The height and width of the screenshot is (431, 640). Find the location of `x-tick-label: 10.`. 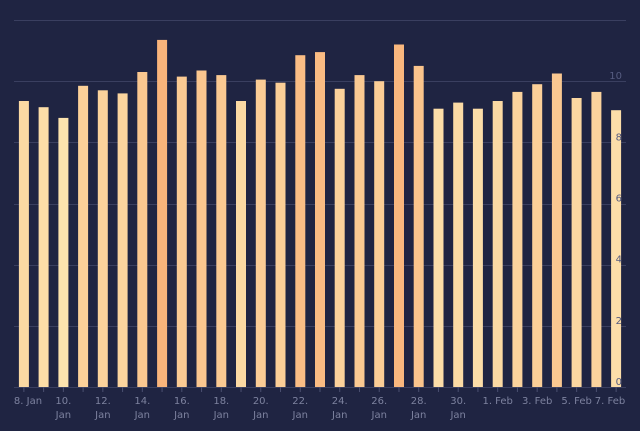

x-tick-label: 10. is located at coordinates (63, 401).